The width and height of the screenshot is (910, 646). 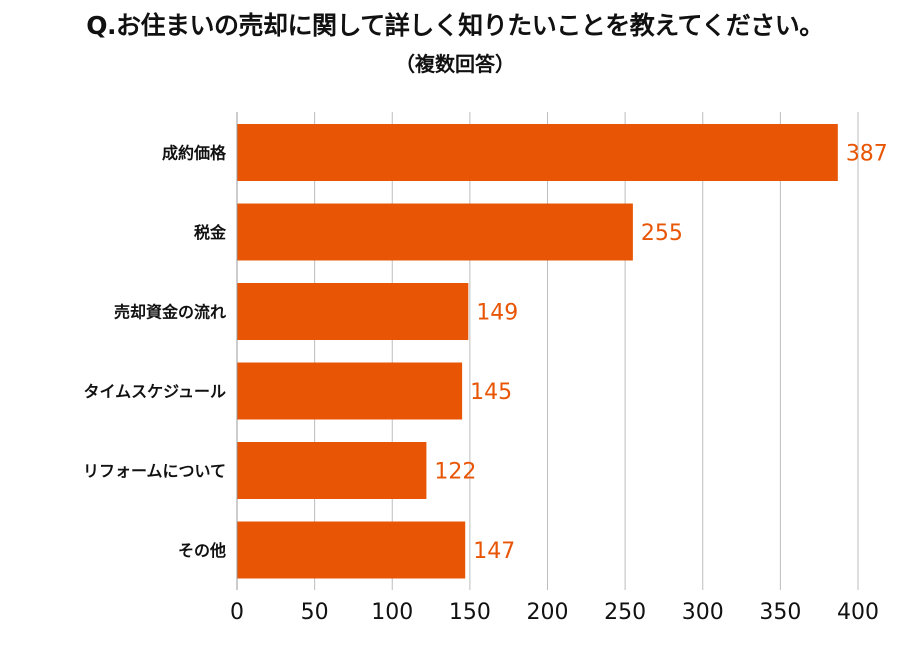 What do you see at coordinates (780, 612) in the screenshot?
I see `x-tick-label: 350` at bounding box center [780, 612].